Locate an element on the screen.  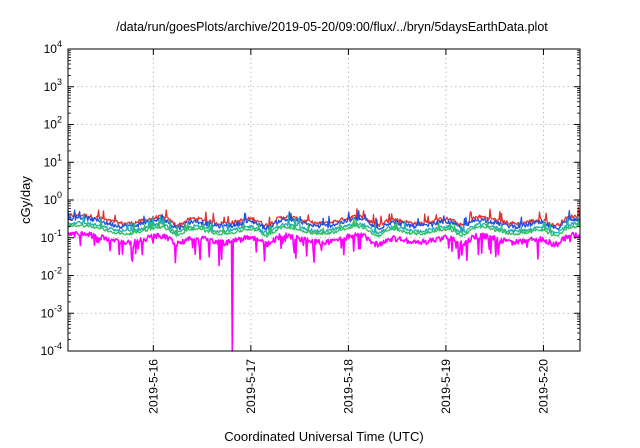
x-tick-label: 2019-5-20 is located at coordinates (543, 386).